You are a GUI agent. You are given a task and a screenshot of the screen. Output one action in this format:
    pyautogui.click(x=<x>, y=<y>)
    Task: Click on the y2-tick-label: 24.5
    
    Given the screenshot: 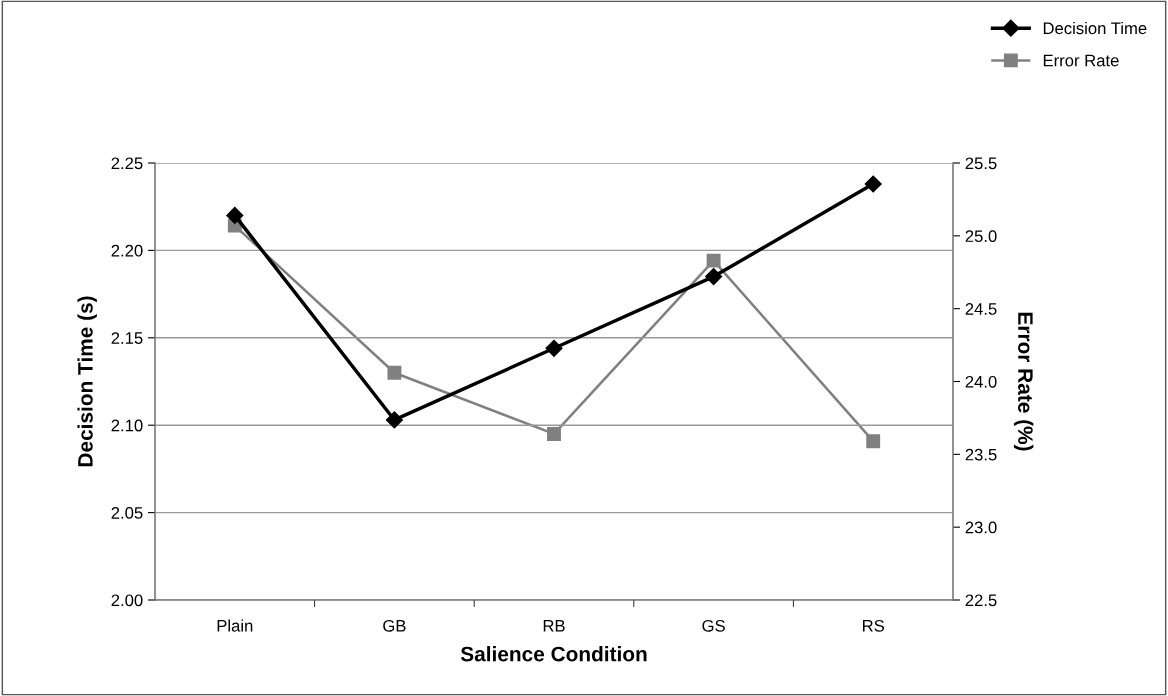 What is the action you would take?
    pyautogui.click(x=981, y=309)
    